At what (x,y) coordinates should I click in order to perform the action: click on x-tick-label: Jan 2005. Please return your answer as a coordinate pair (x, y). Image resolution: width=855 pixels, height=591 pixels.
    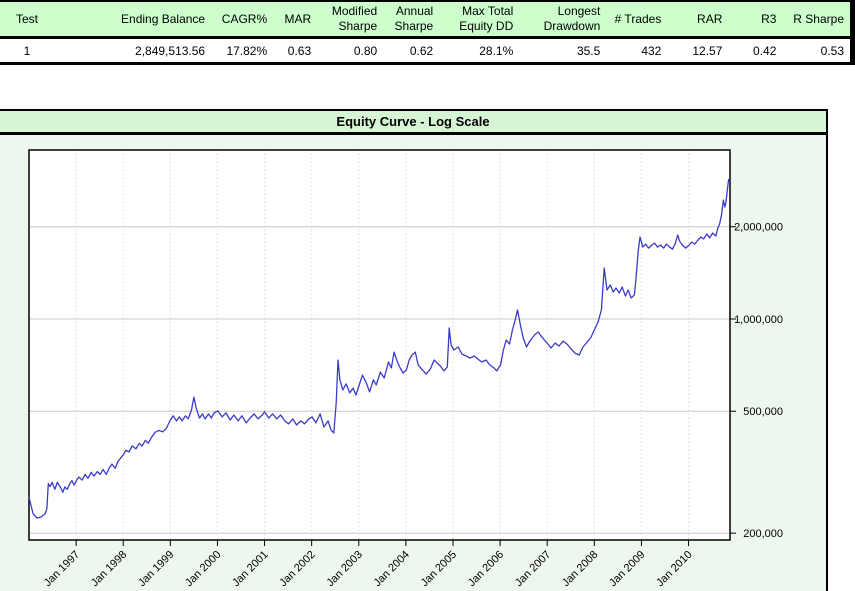
    Looking at the image, I should click on (439, 569).